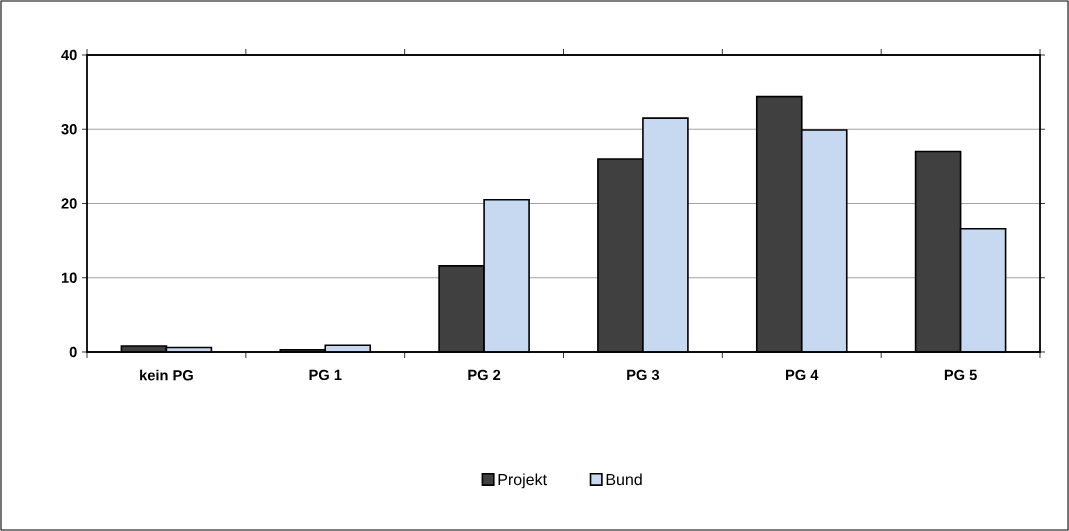 This screenshot has height=531, width=1069. Describe the element at coordinates (802, 375) in the screenshot. I see `x-tick-label: PG 4` at that location.